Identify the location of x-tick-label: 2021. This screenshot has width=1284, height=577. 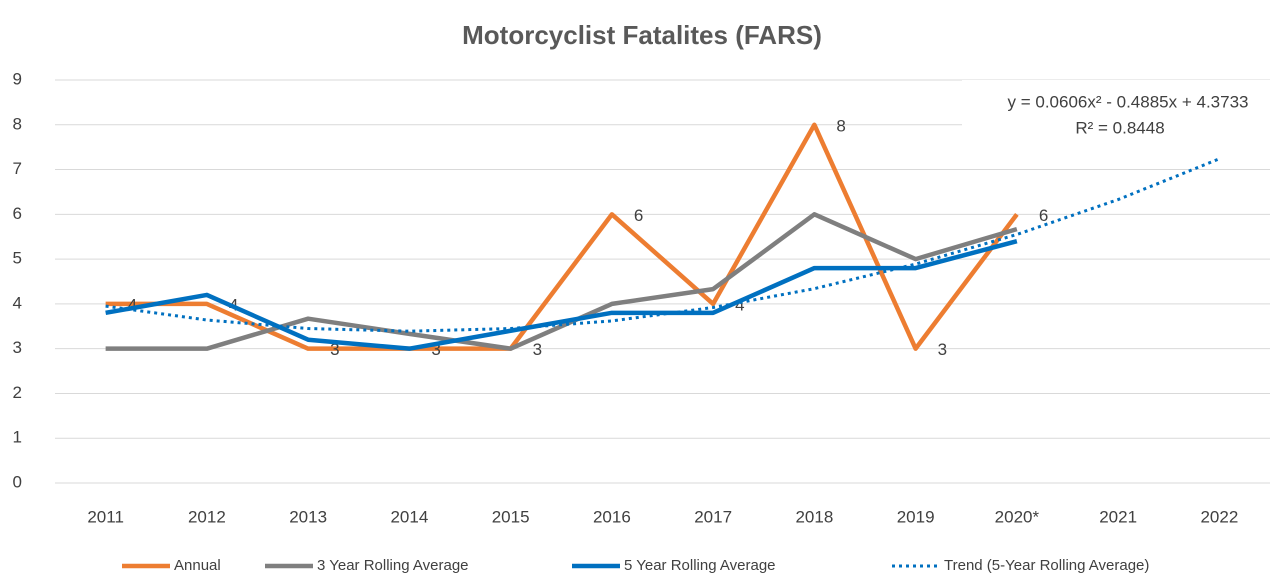
(1118, 516).